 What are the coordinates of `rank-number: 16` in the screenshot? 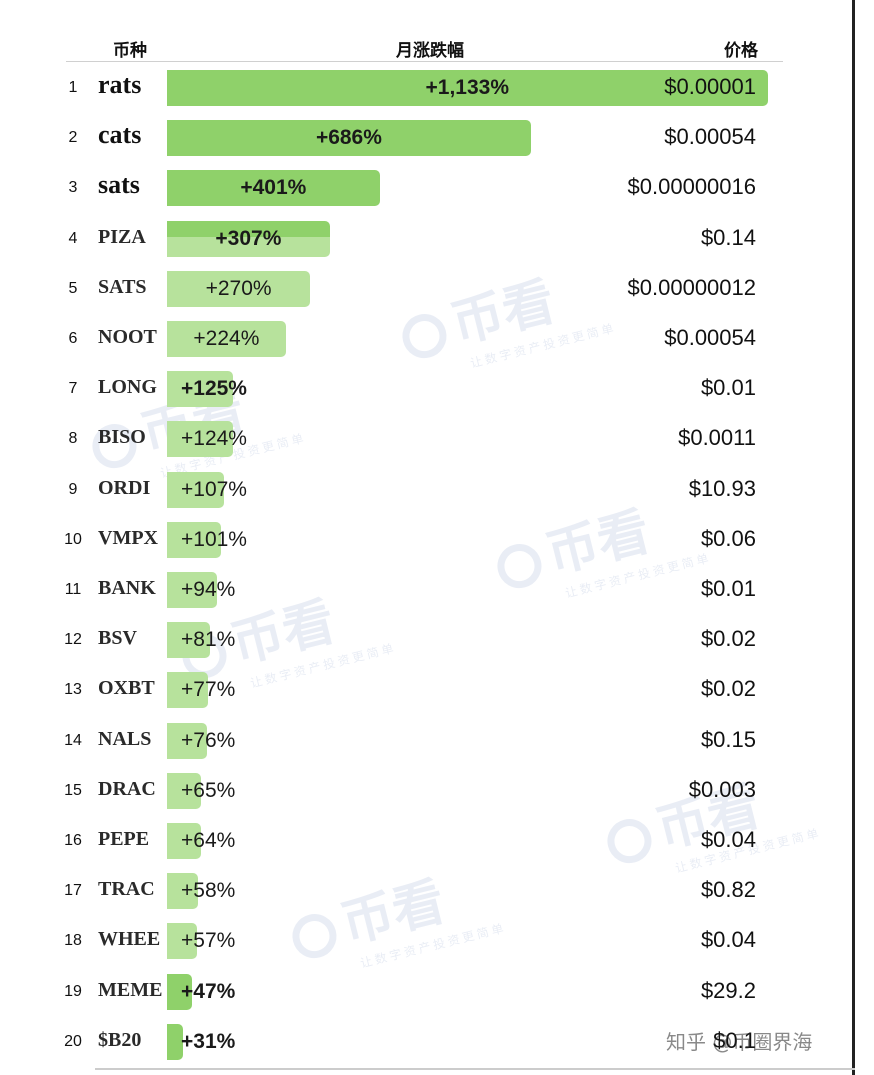 It's located at (73, 840).